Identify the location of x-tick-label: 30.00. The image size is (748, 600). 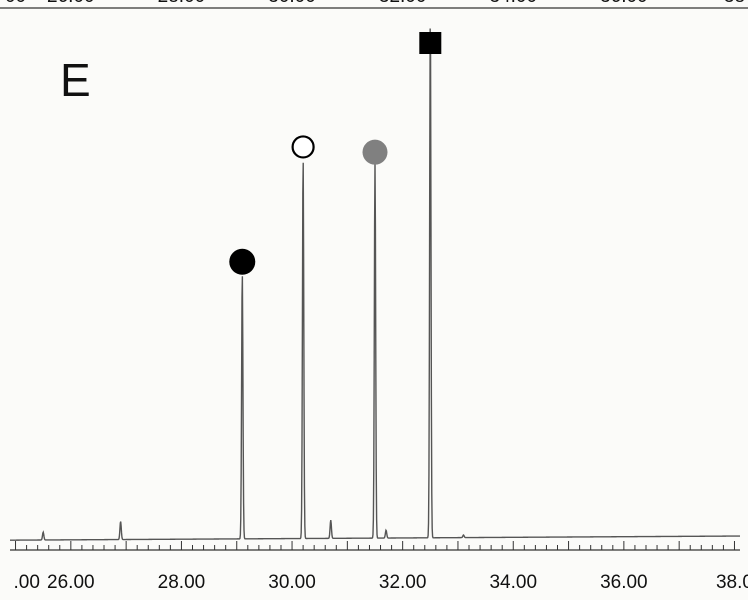
(292, 582).